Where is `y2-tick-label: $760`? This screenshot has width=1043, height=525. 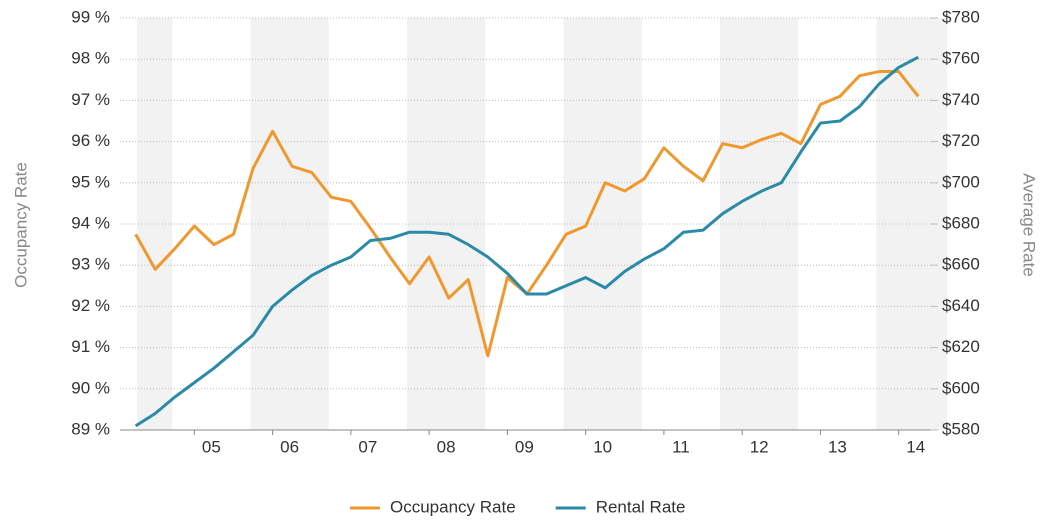 y2-tick-label: $760 is located at coordinates (961, 58).